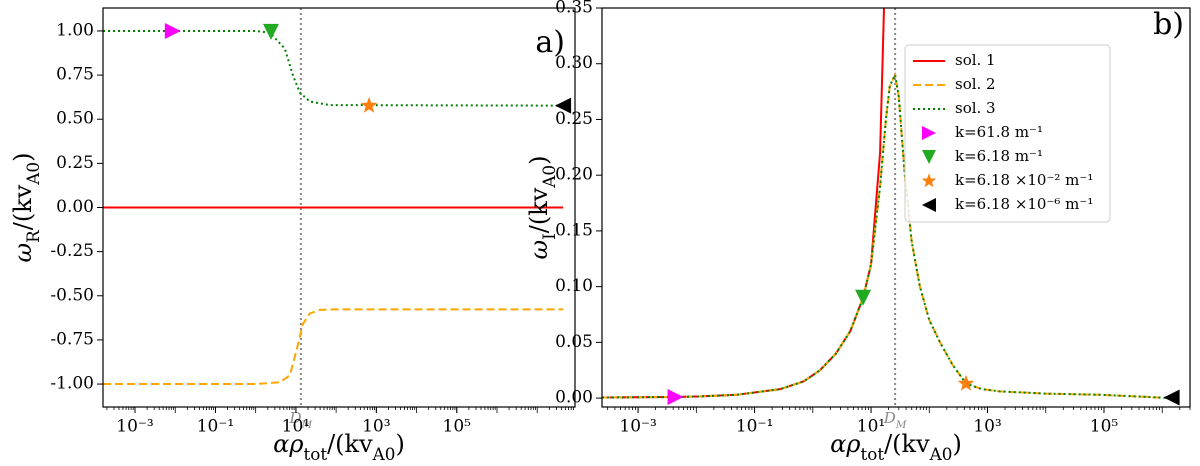  What do you see at coordinates (574, 342) in the screenshot?
I see `y-tick-label: 0.05` at bounding box center [574, 342].